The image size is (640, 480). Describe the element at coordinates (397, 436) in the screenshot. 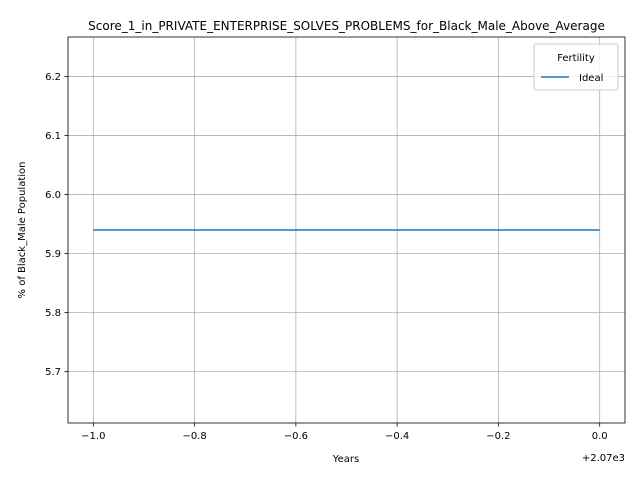

I see `x-tick-label: −0.4` at that location.